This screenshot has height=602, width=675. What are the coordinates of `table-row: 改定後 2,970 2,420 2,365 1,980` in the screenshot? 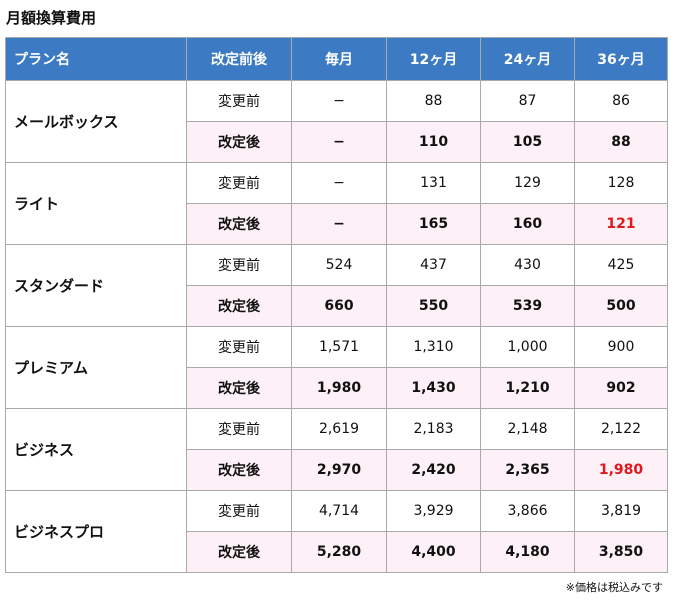 It's located at (337, 470).